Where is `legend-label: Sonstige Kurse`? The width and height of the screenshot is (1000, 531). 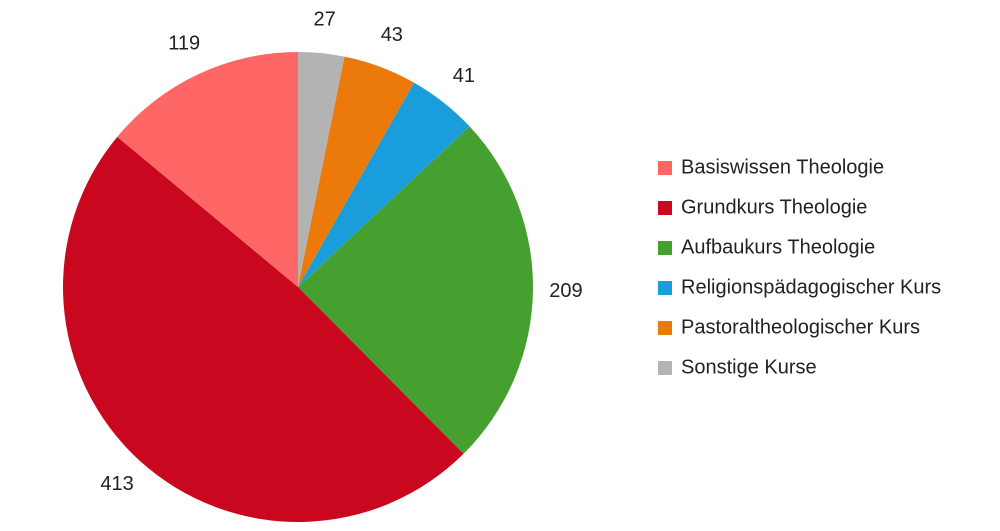 legend-label: Sonstige Kurse is located at coordinates (749, 367).